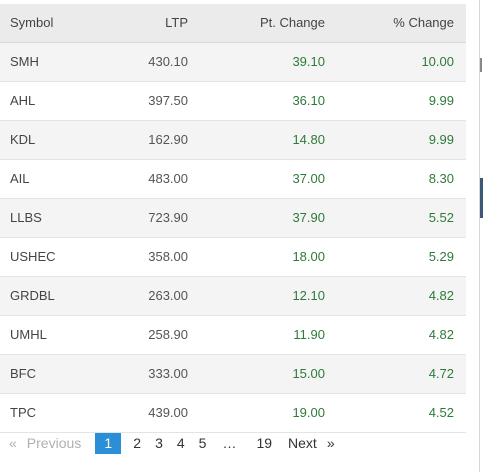 This screenshot has width=484, height=472. What do you see at coordinates (23, 412) in the screenshot?
I see `cell-symbol: TPC` at bounding box center [23, 412].